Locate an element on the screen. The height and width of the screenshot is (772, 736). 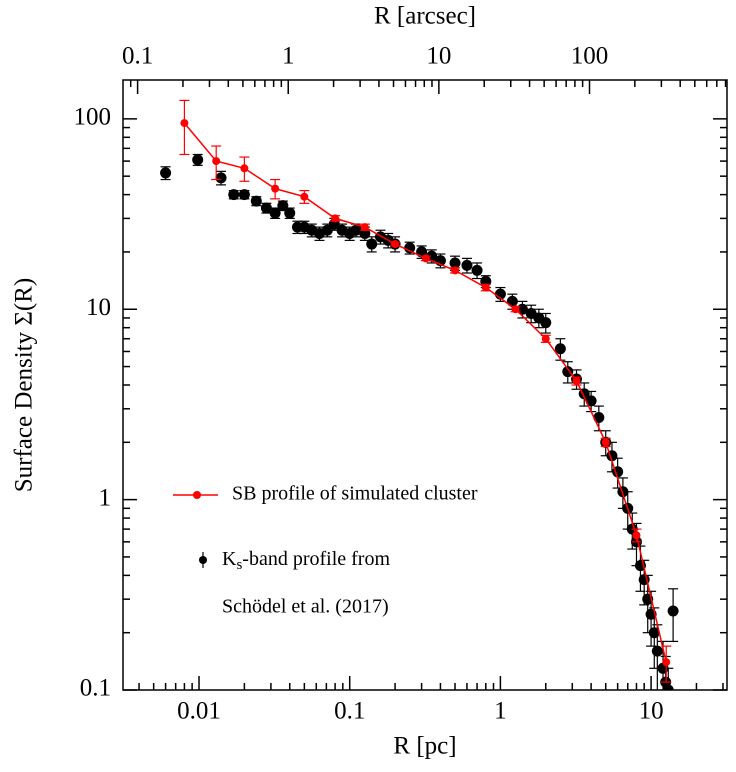
legend-label: Ks-band profile from is located at coordinates (306, 561).